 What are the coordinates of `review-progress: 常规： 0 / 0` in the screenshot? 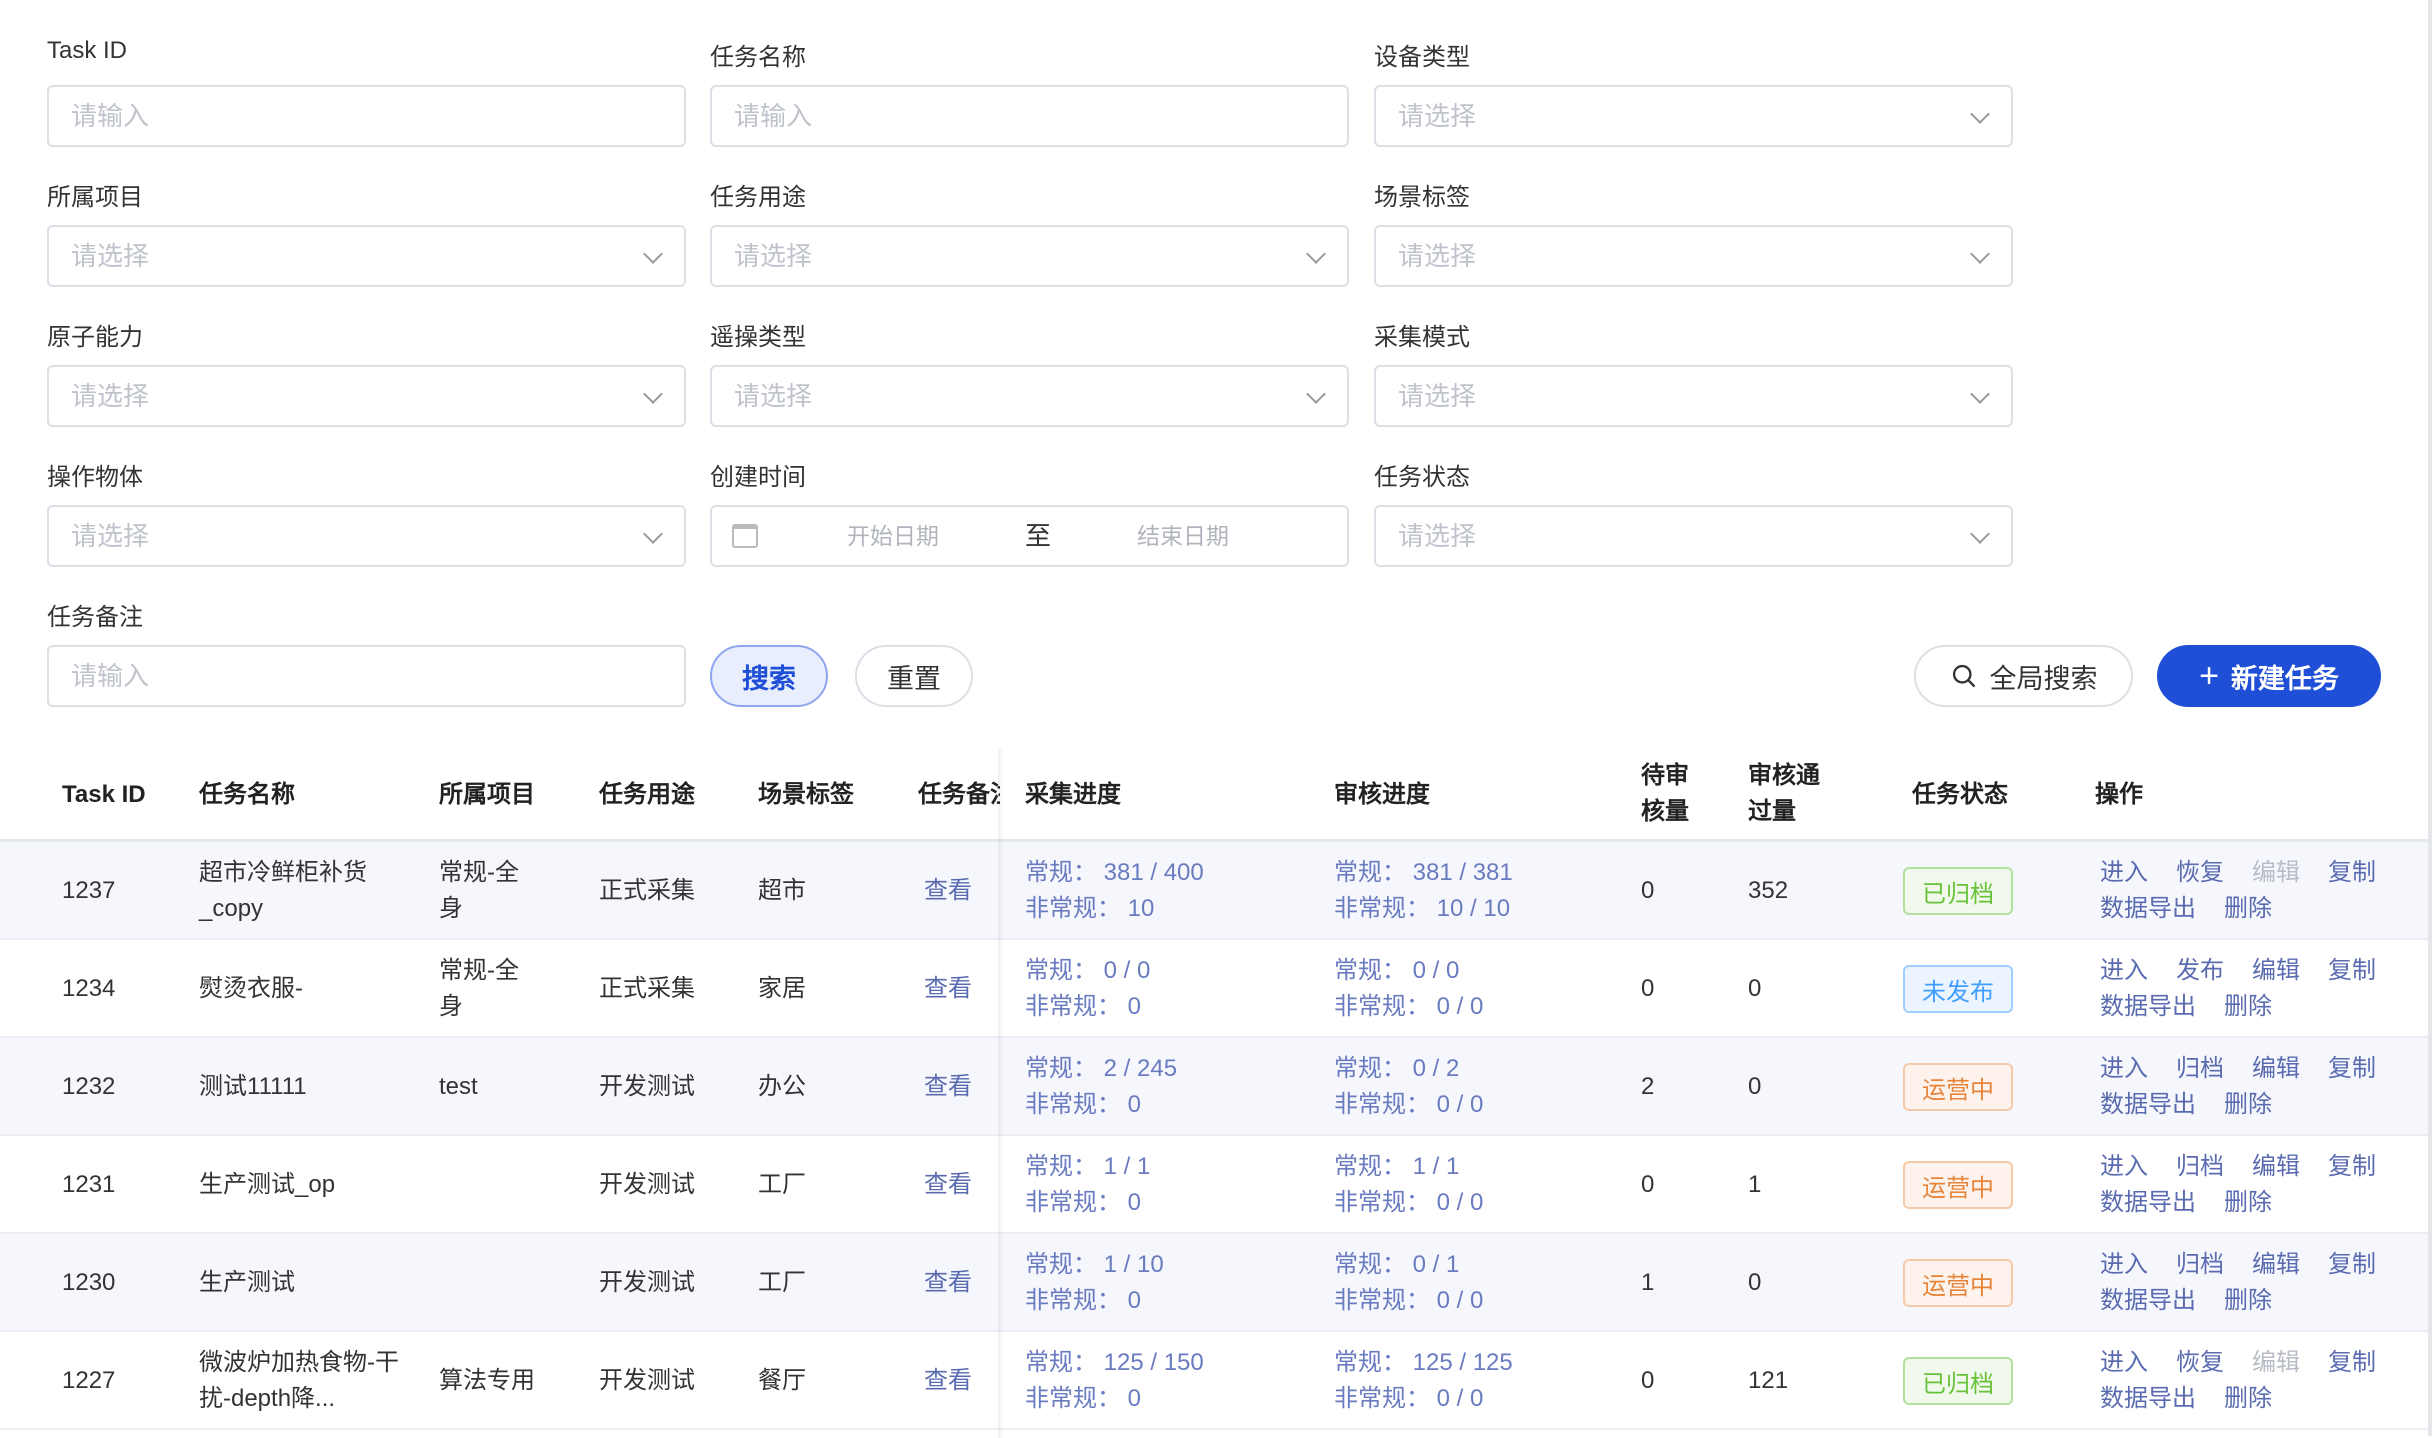 It's located at (1397, 970).